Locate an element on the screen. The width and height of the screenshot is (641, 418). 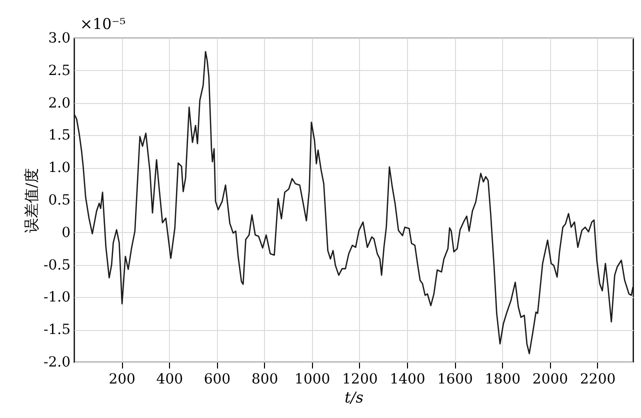
y-tick-label: 2.0 is located at coordinates (59, 103).